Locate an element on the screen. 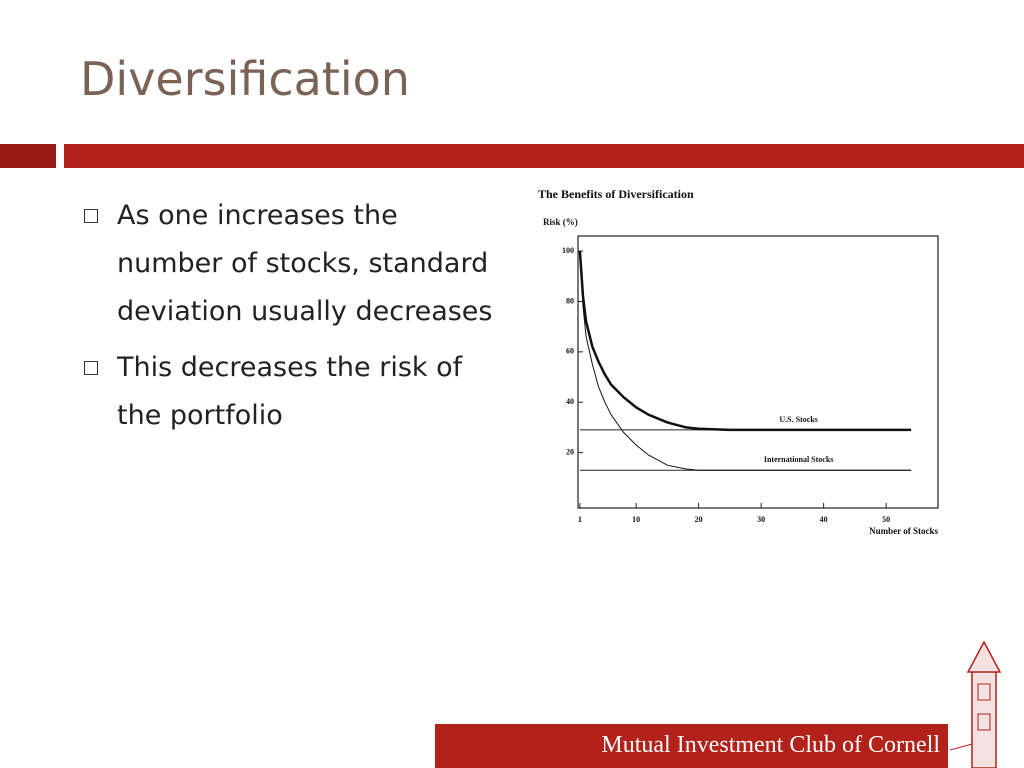 Image resolution: width=1024 pixels, height=768 pixels. y-tick-label: 80 is located at coordinates (570, 300).